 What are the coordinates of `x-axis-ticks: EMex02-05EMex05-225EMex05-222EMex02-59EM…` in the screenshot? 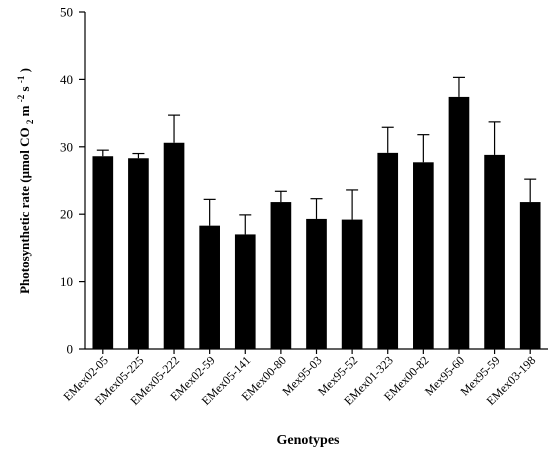 It's located at (299, 378).